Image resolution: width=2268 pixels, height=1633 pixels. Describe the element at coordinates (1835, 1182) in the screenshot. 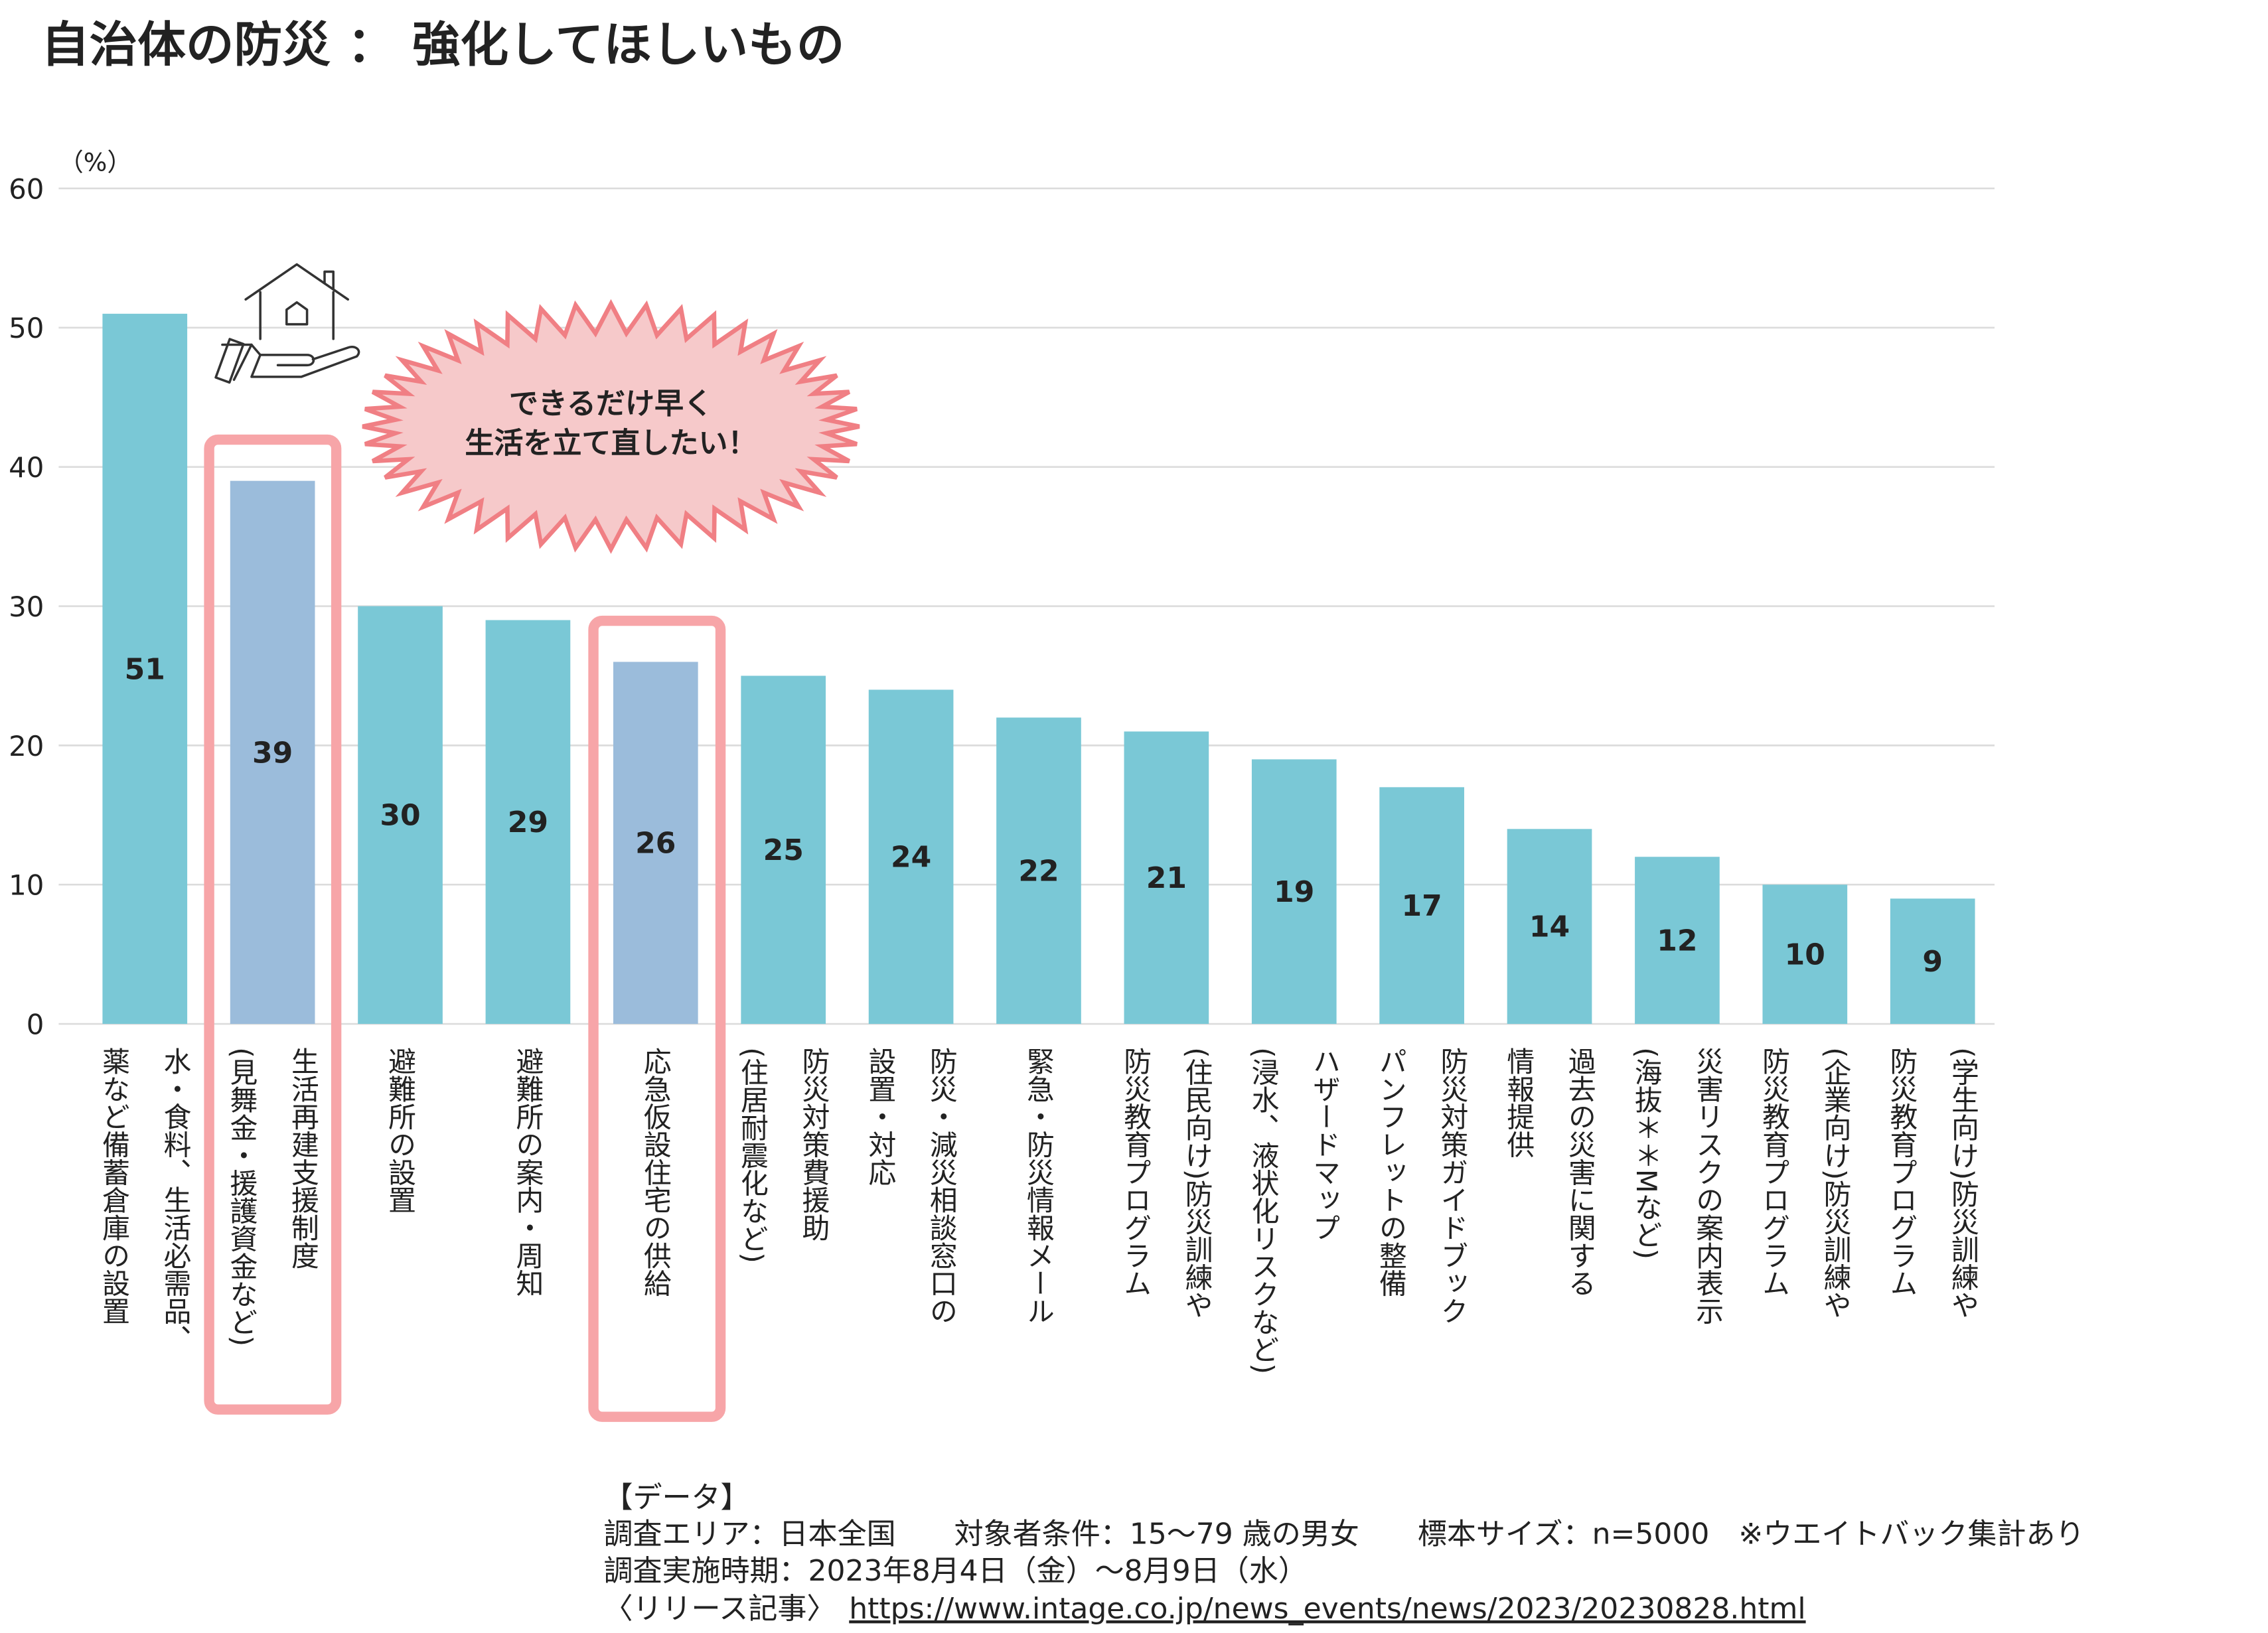

I see `x-tick-label: (企業向け)防災訓練や` at that location.